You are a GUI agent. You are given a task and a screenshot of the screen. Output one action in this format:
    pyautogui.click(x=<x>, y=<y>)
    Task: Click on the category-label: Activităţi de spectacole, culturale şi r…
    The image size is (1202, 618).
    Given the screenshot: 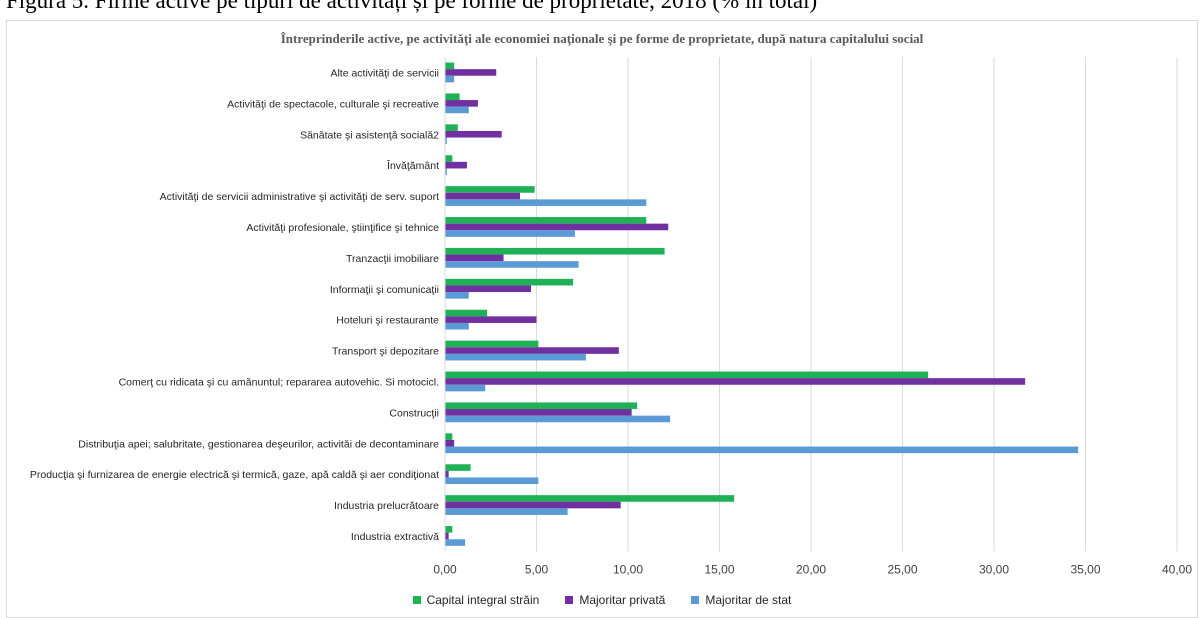 What is the action you would take?
    pyautogui.click(x=333, y=104)
    